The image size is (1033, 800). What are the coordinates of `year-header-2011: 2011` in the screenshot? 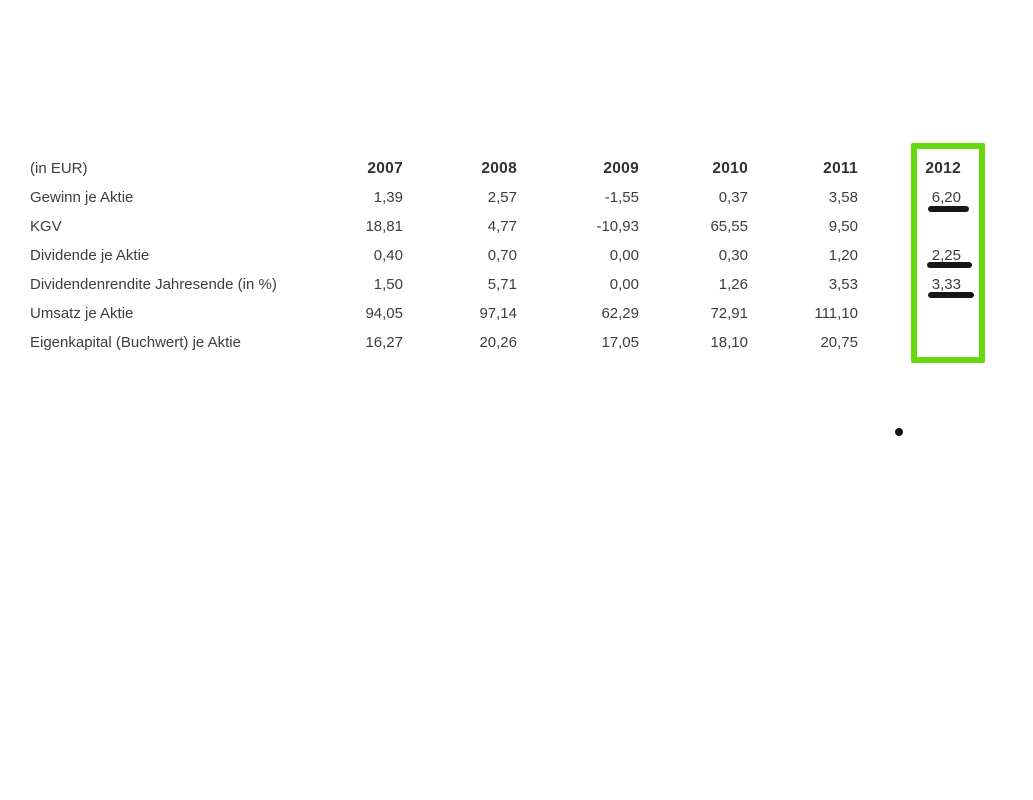 It's located at (840, 168).